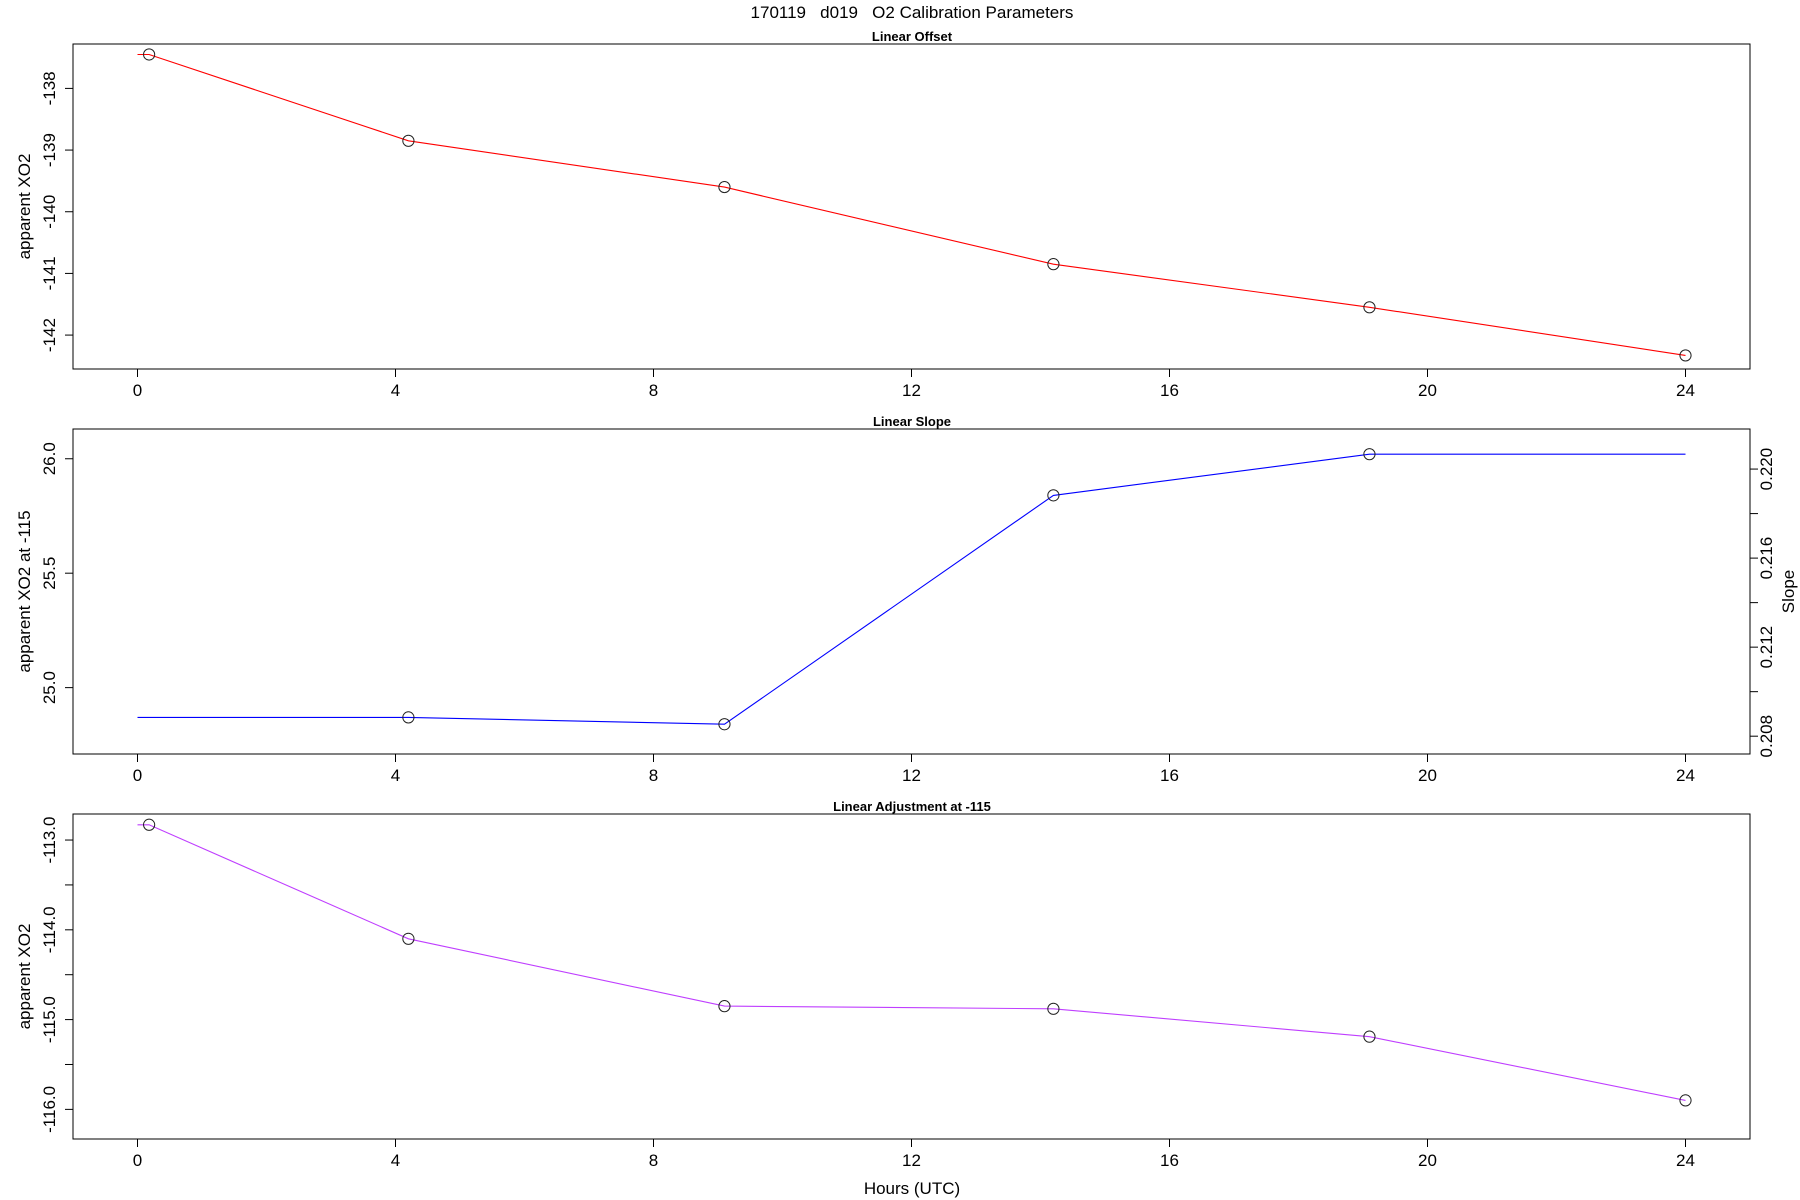 The width and height of the screenshot is (1800, 1200). Describe the element at coordinates (24, 591) in the screenshot. I see `y-axis-title: apparent XO2 at -115` at that location.